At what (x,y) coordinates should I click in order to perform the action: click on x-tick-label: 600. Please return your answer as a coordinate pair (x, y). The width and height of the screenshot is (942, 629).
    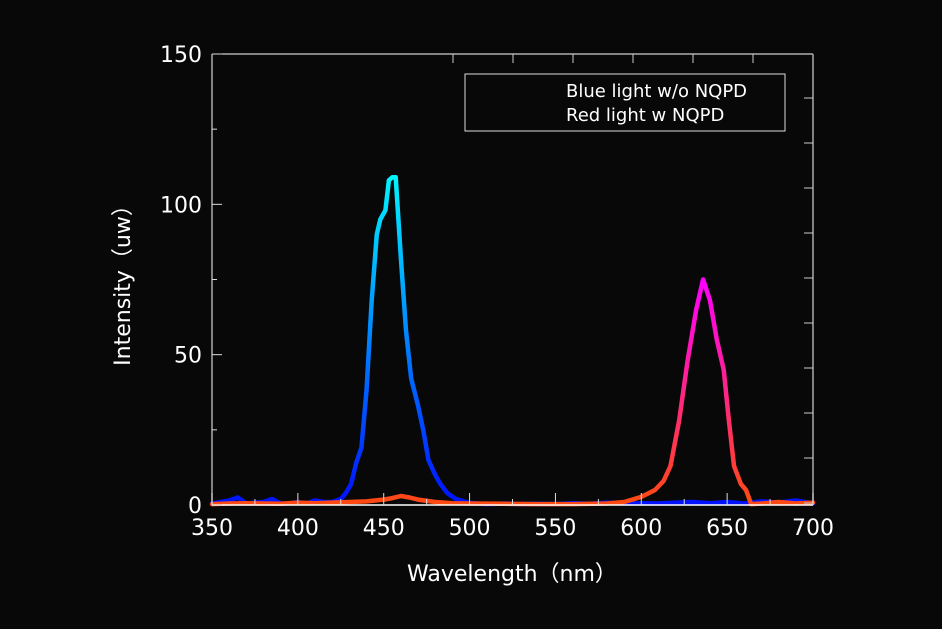
    Looking at the image, I should click on (641, 528).